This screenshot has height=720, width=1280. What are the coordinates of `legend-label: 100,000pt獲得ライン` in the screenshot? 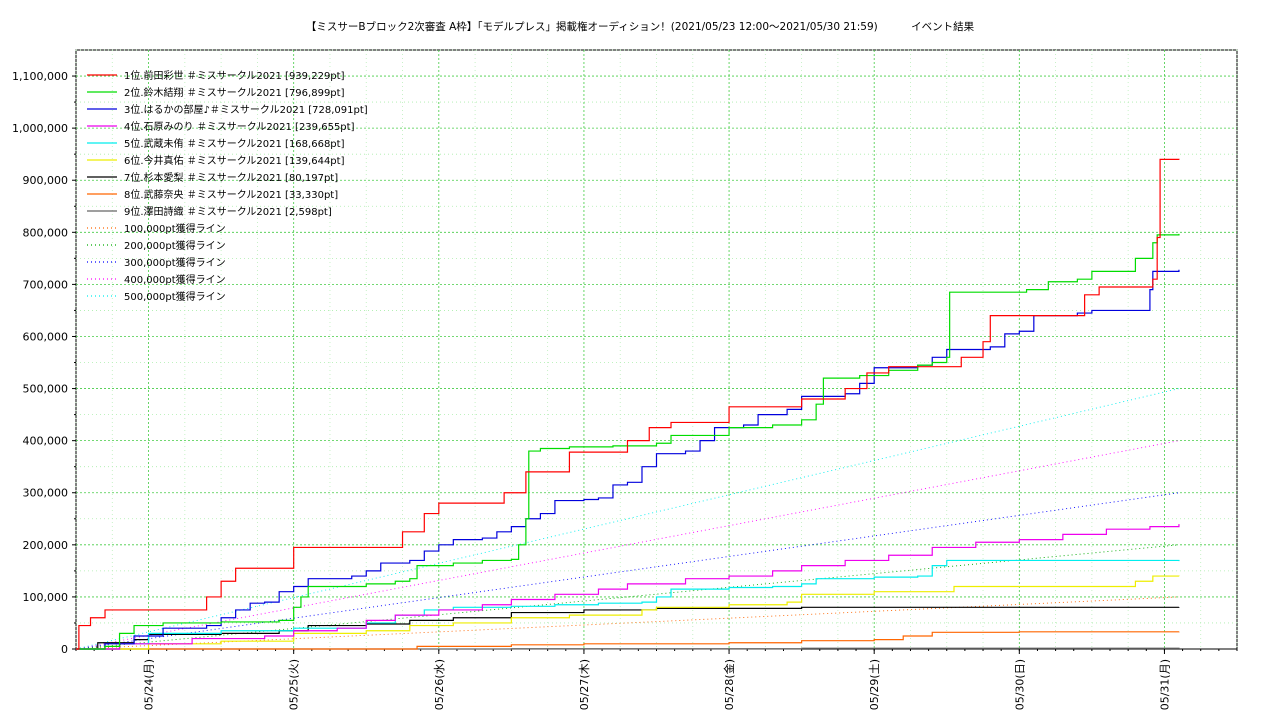 It's located at (175, 228).